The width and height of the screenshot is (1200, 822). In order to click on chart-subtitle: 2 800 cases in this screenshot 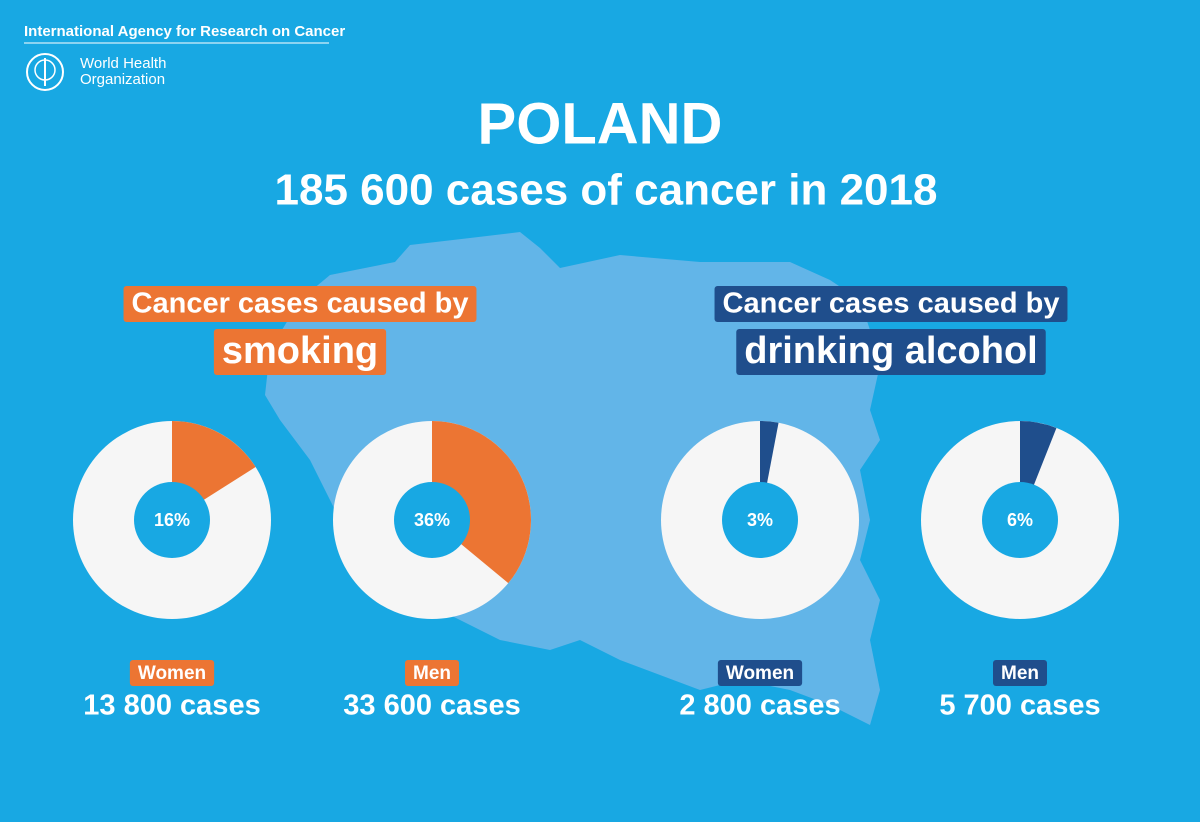, I will do `click(759, 706)`.